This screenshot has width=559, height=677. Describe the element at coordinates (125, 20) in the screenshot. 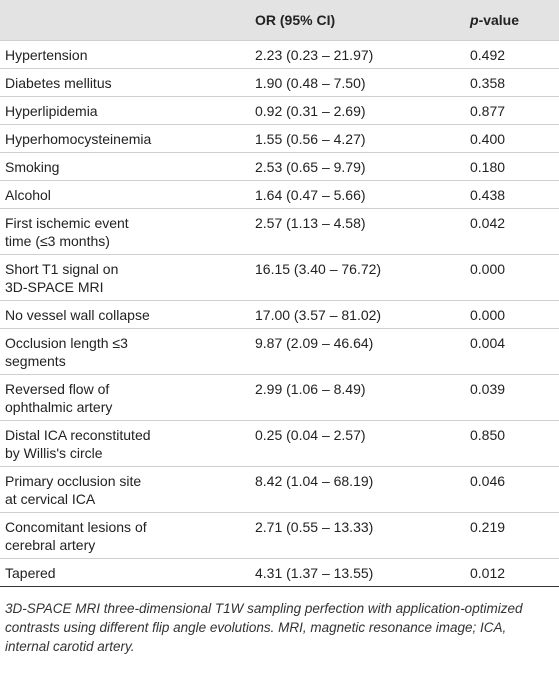

I see `header-empty` at that location.